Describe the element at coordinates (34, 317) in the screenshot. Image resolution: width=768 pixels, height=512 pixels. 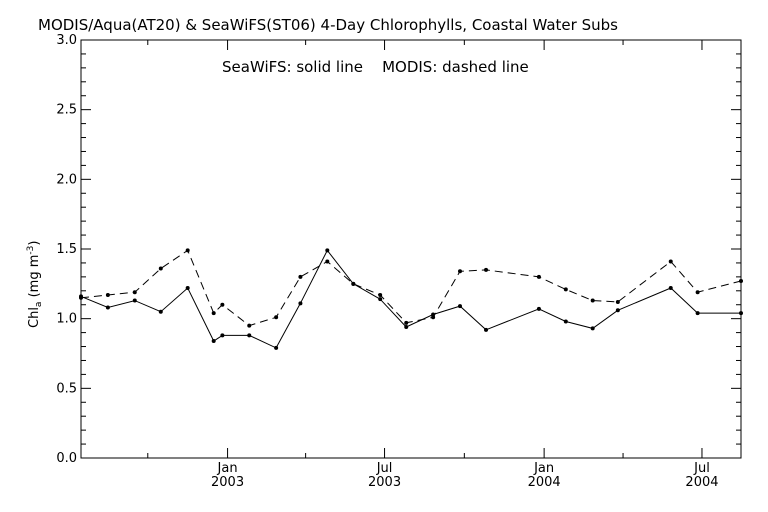
I see `y-axis-title-prefix: Chl` at that location.